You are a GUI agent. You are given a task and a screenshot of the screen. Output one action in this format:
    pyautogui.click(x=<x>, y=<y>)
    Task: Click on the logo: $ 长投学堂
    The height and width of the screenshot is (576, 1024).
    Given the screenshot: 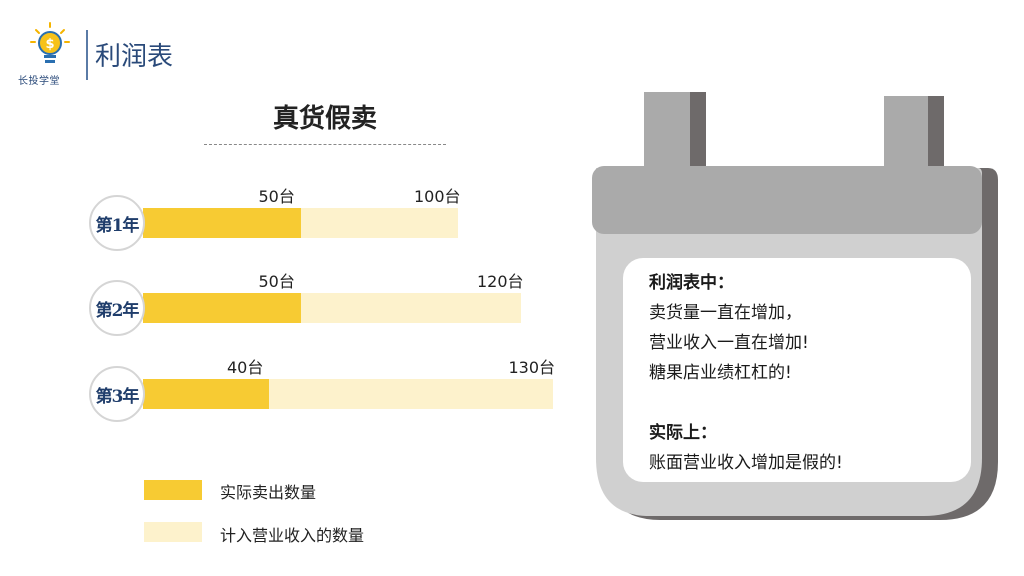 What is the action you would take?
    pyautogui.click(x=50, y=54)
    